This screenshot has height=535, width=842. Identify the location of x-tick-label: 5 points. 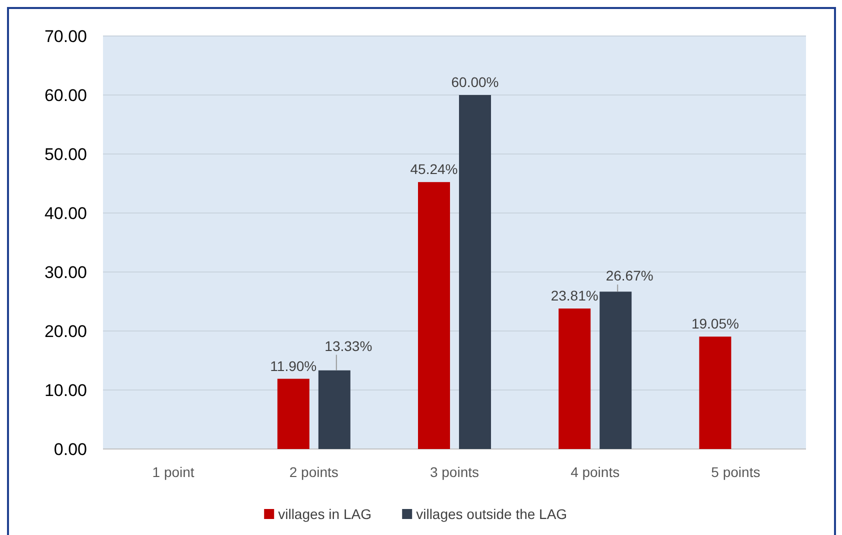
(735, 472).